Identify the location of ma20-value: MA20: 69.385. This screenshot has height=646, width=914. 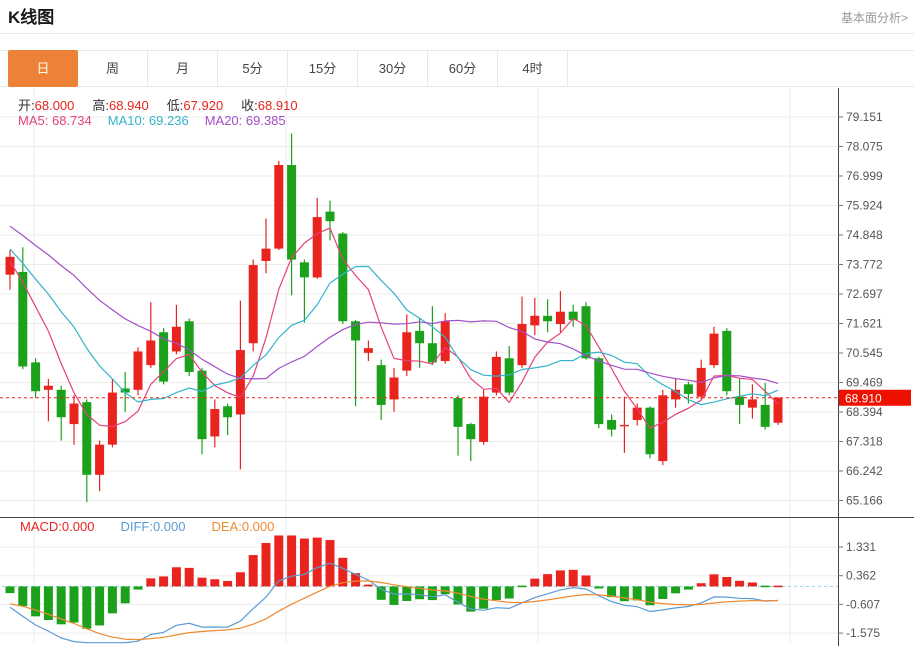
(245, 120).